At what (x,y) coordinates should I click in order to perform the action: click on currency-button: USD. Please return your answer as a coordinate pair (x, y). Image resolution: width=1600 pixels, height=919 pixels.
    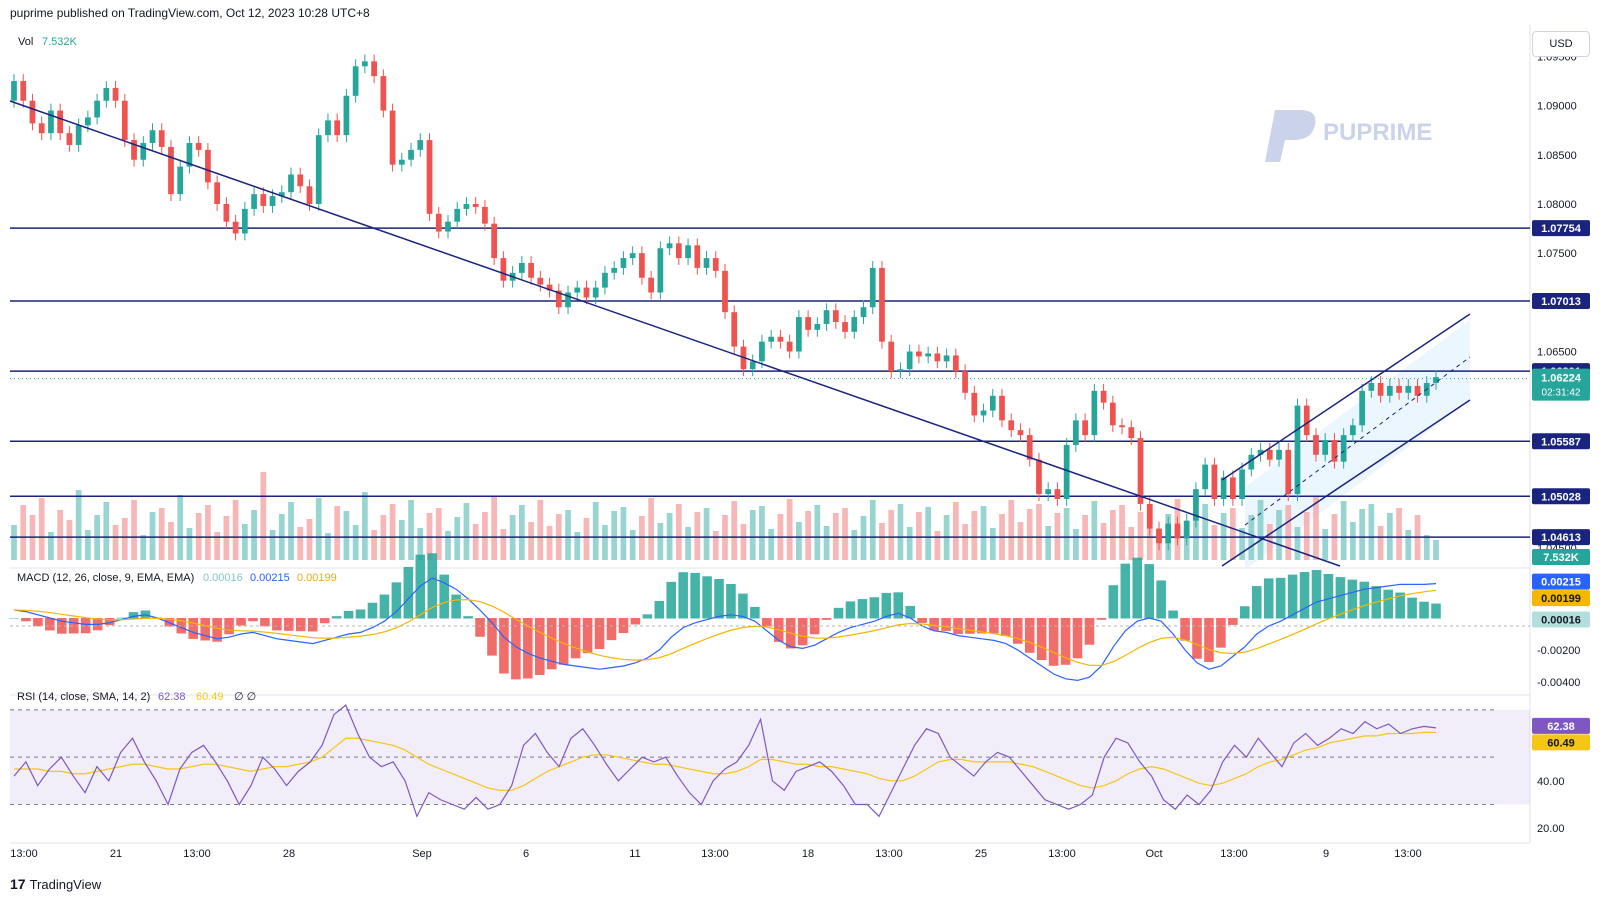
    Looking at the image, I should click on (1561, 44).